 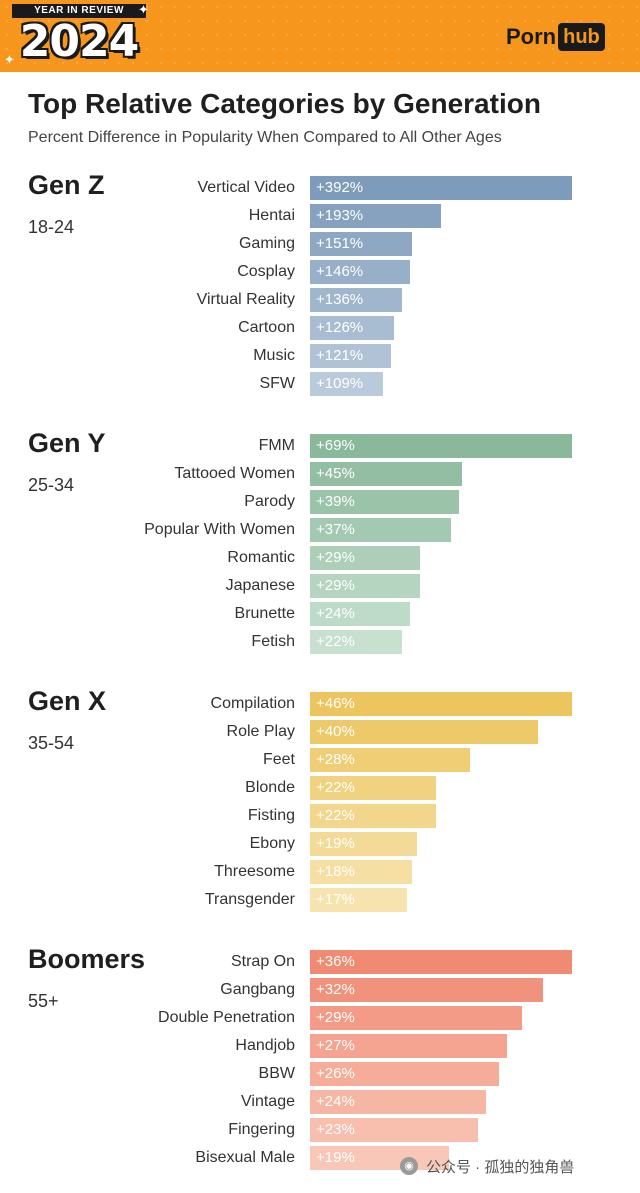 I want to click on bar-value-label: +151%, so click(x=340, y=243).